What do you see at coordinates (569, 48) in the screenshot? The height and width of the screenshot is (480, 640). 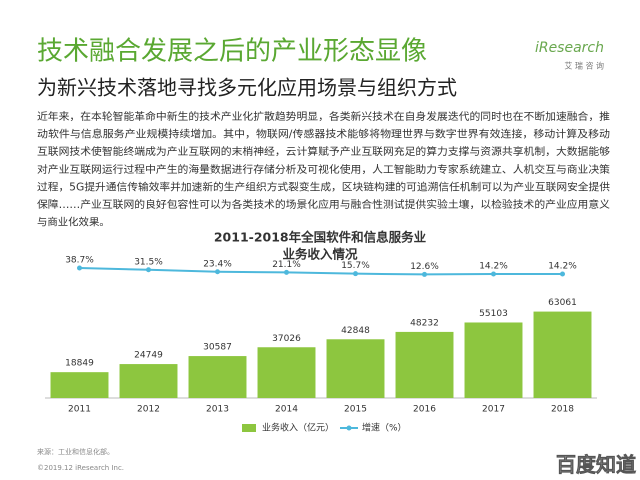 I see `logo: iResearch` at bounding box center [569, 48].